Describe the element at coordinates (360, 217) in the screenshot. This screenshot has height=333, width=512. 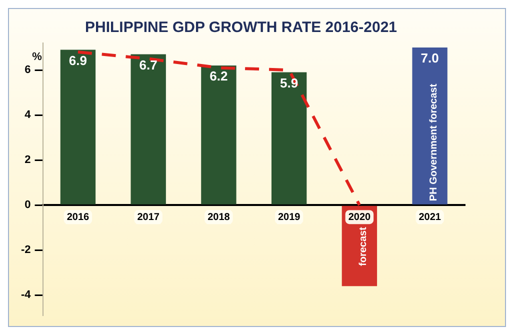
I see `x-tick-label: 2020` at that location.